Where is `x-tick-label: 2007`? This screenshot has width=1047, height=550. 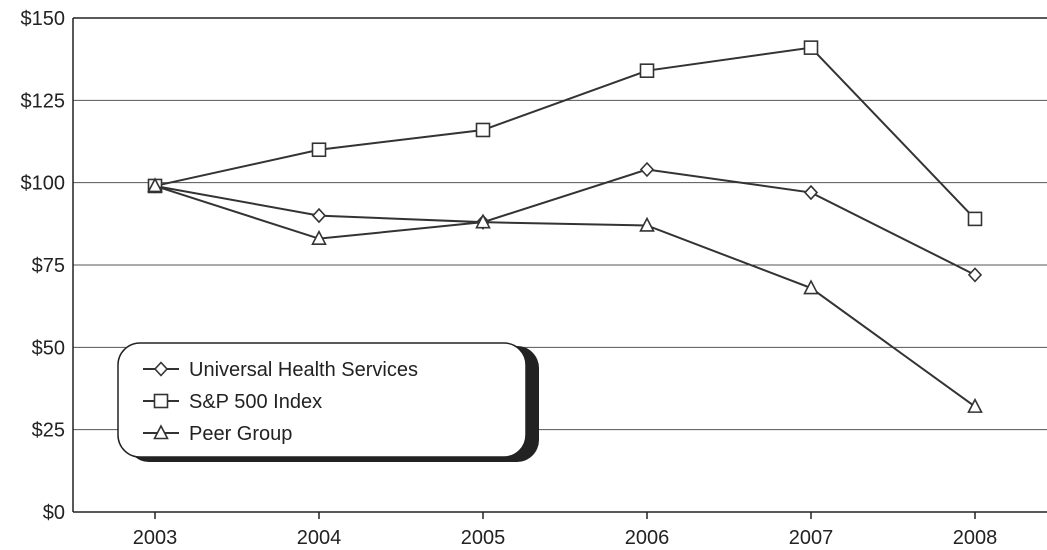 x-tick-label: 2007 is located at coordinates (811, 538).